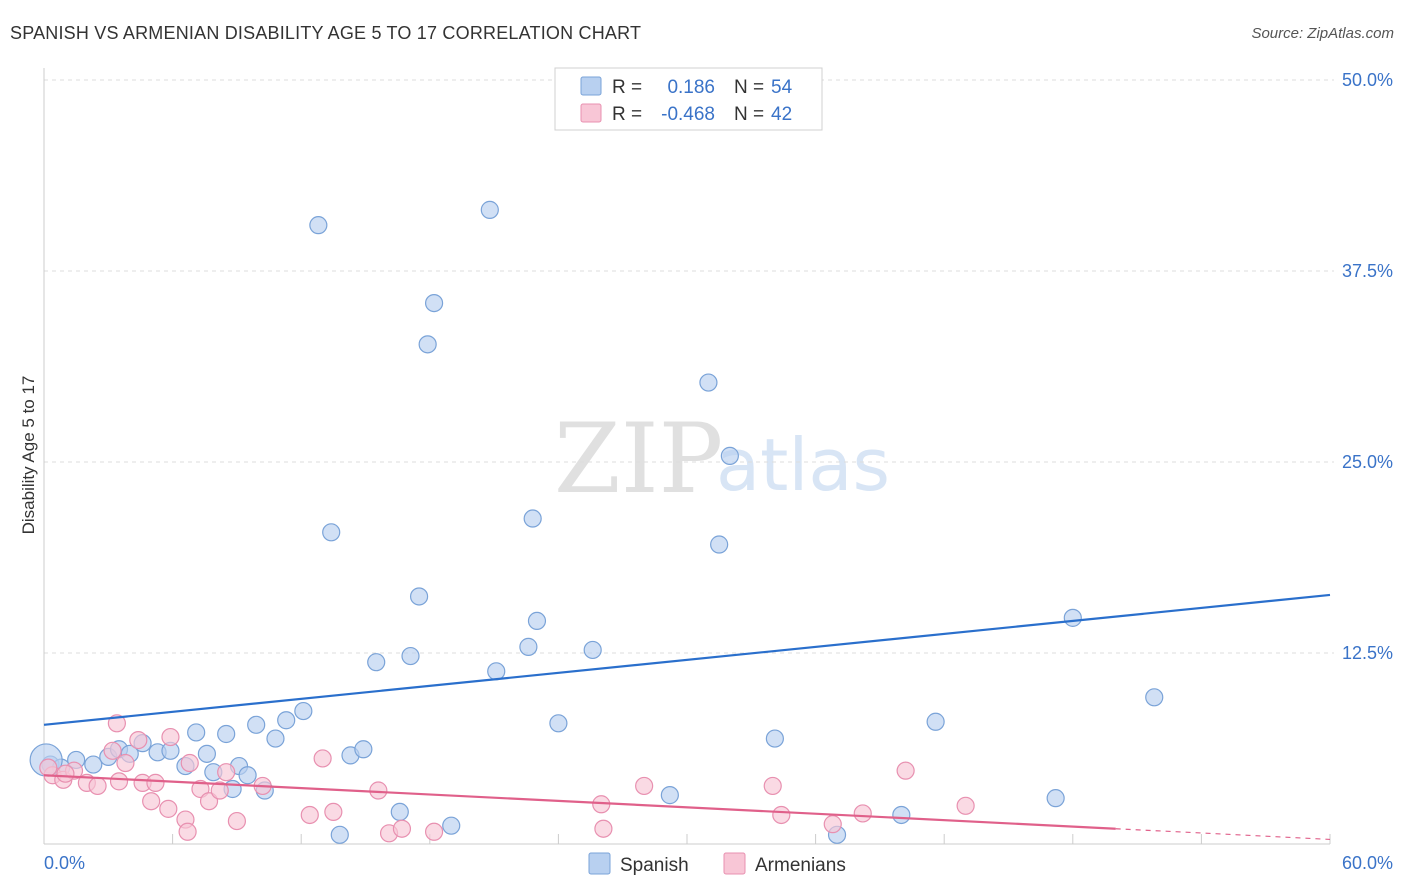 The image size is (1406, 892). What do you see at coordinates (781, 114) in the screenshot?
I see `armenian-n-value: 42` at bounding box center [781, 114].